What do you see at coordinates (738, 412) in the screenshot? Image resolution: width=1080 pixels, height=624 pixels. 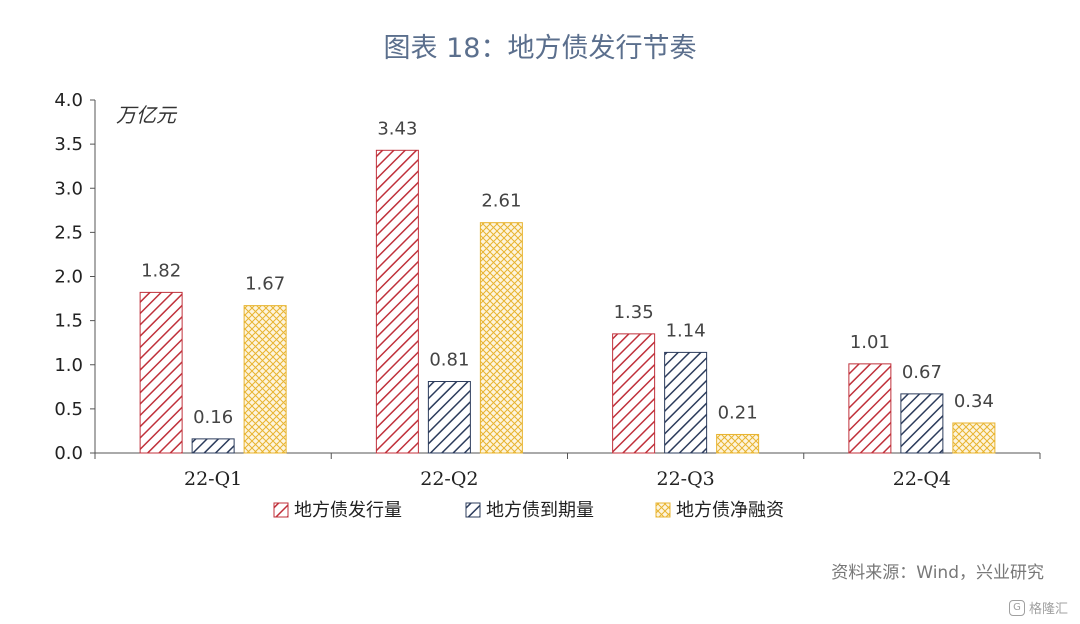 I see `data-label: 0.21` at bounding box center [738, 412].